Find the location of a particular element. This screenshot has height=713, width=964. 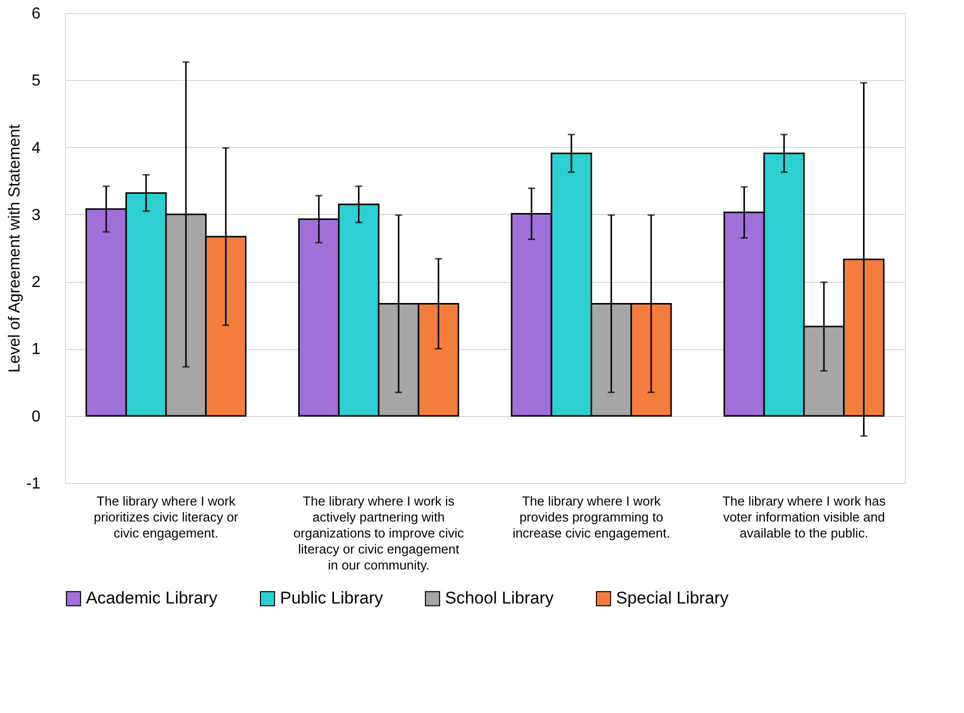

x-tick-label: The library where I work has voter information visible and available to the public. is located at coordinates (804, 517).